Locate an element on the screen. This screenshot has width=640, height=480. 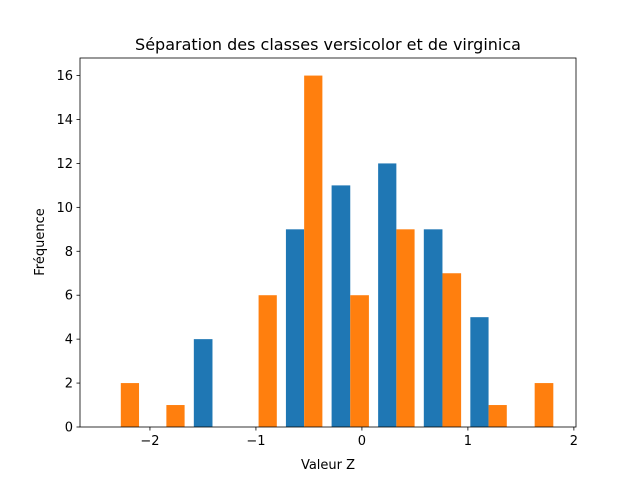
x-tick-label: 1 is located at coordinates (468, 441).